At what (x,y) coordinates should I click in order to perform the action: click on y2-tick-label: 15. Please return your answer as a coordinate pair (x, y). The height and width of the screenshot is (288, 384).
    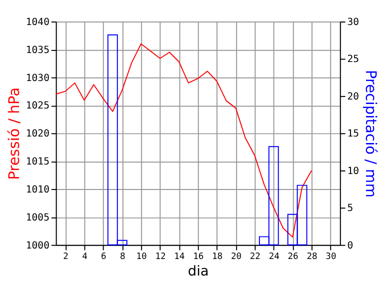
    Looking at the image, I should click on (353, 134).